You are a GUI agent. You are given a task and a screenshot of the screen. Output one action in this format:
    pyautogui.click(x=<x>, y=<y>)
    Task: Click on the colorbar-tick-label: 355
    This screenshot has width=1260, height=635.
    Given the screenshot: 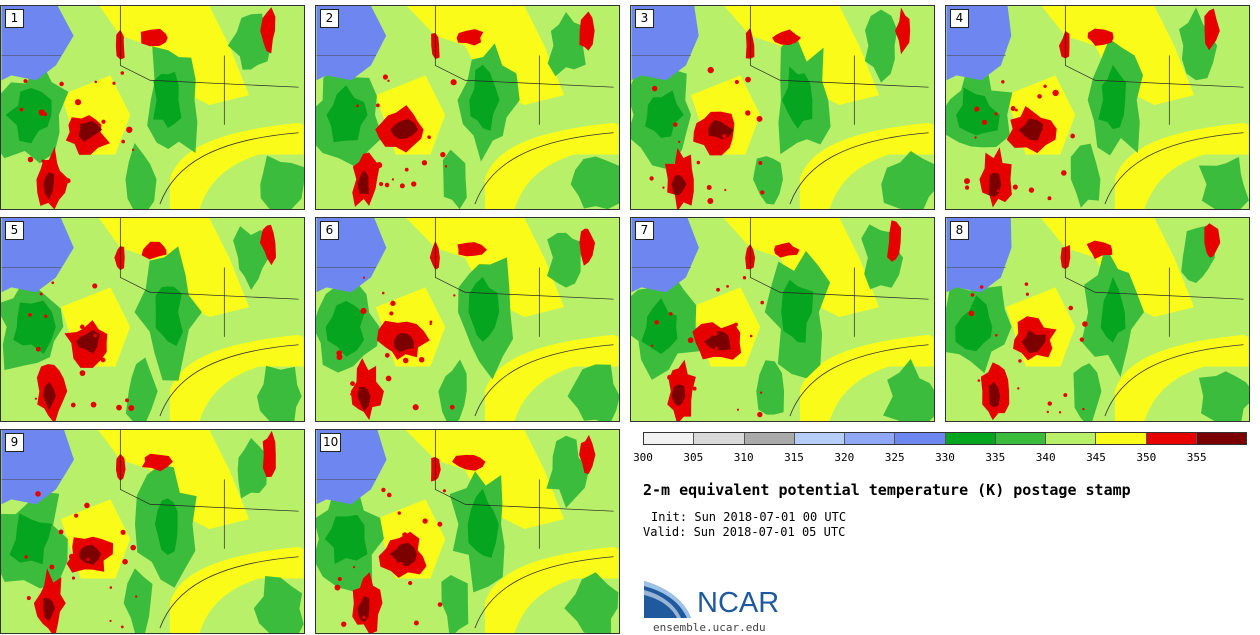 What is the action you would take?
    pyautogui.click(x=1196, y=457)
    